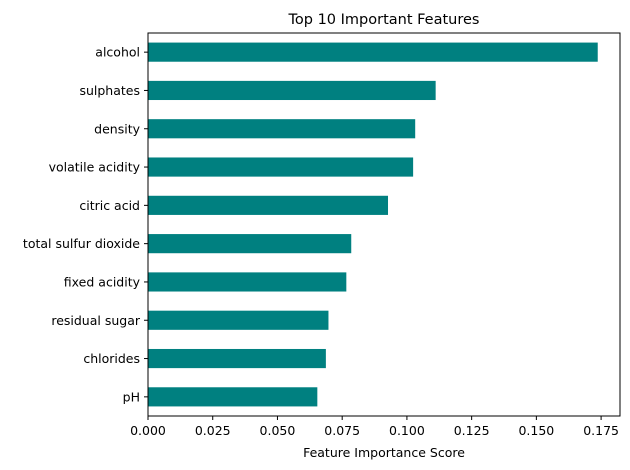 Image resolution: width=630 pixels, height=470 pixels. Describe the element at coordinates (109, 90) in the screenshot. I see `y-tick-label: sulphates` at that location.